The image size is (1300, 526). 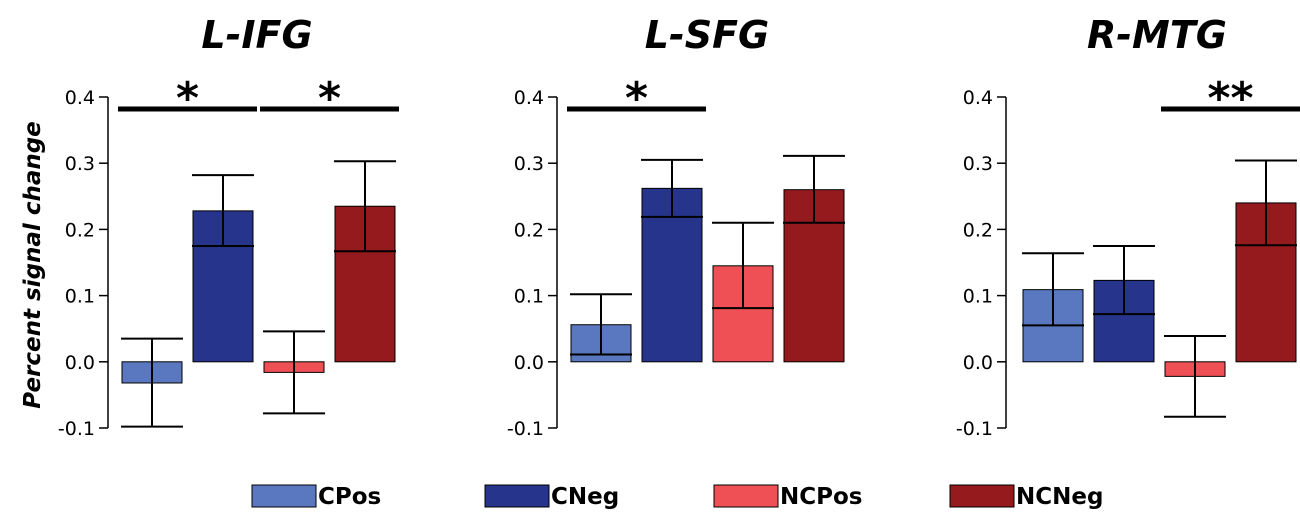 I want to click on legend-label-cneg: CNeg, so click(x=585, y=497).